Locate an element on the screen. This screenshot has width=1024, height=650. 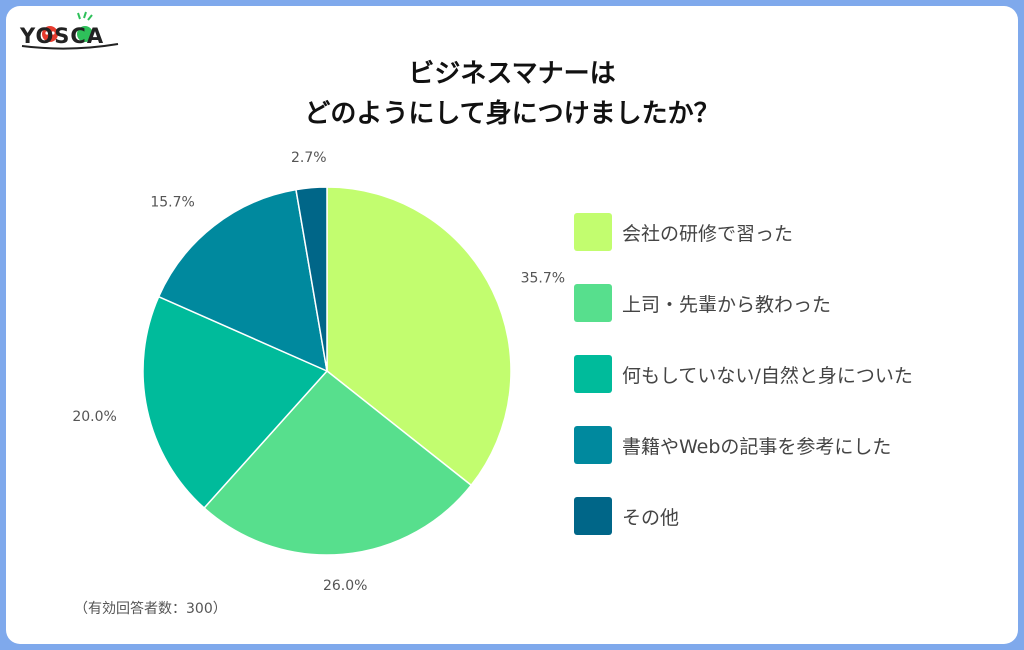
data-label-3: 20.0% is located at coordinates (94, 417).